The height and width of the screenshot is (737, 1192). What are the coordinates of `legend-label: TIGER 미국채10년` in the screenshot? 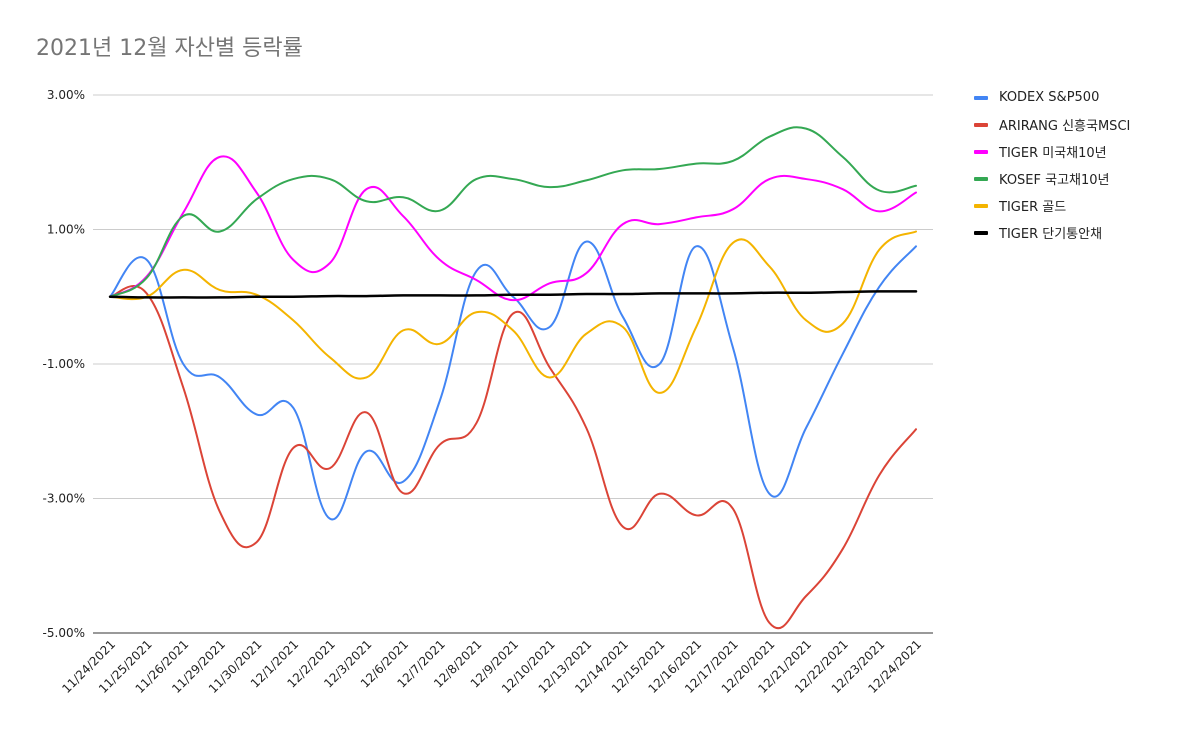 It's located at (1053, 153).